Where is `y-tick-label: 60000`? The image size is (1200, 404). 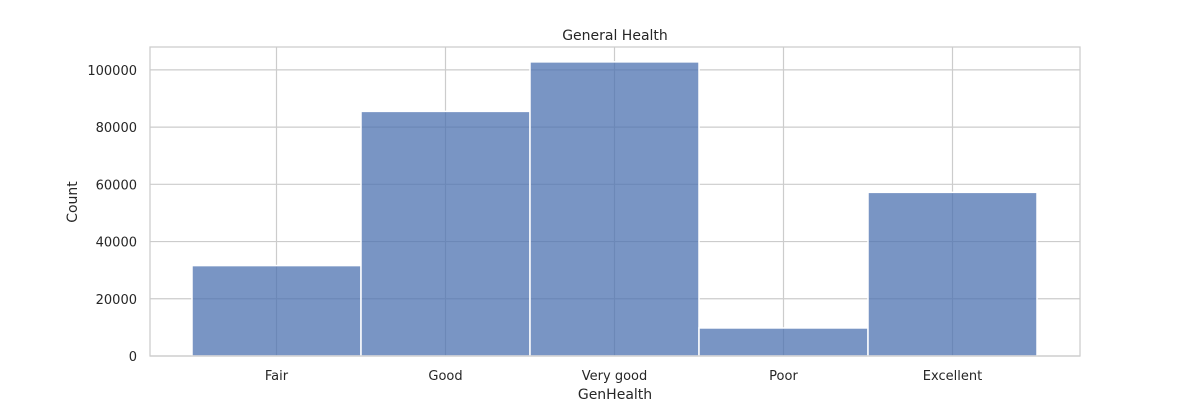
y-tick-label: 60000 is located at coordinates (116, 185).